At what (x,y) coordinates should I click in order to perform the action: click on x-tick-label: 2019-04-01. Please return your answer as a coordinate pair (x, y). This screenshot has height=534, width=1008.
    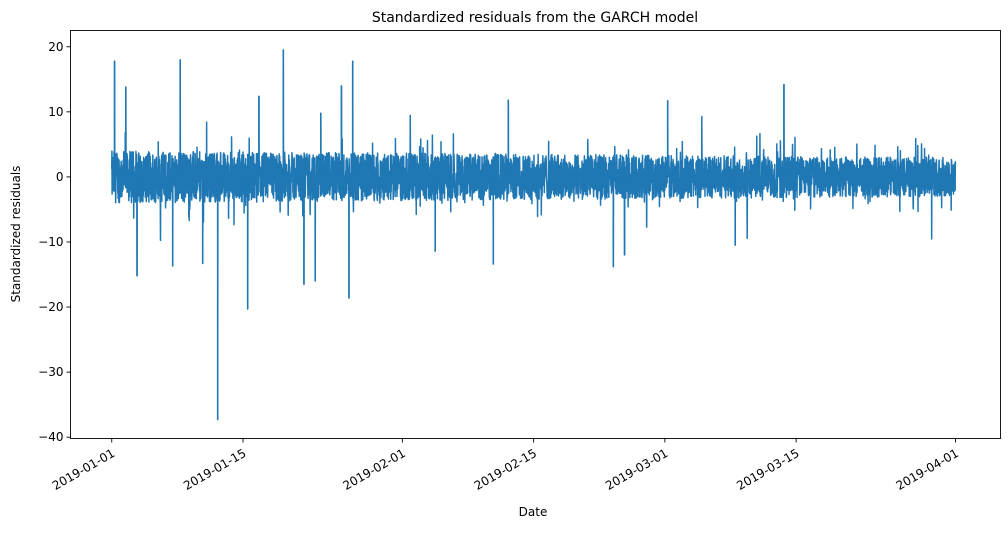
    Looking at the image, I should click on (927, 469).